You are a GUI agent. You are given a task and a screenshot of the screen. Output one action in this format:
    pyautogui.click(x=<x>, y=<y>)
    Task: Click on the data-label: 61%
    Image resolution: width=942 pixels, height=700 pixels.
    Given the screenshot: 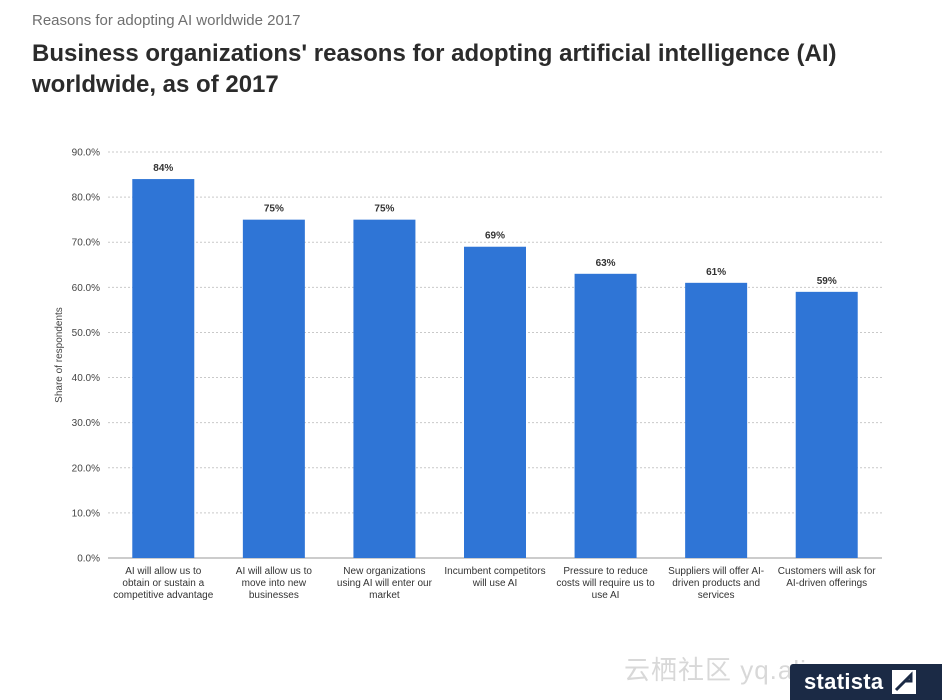 What is the action you would take?
    pyautogui.click(x=716, y=272)
    